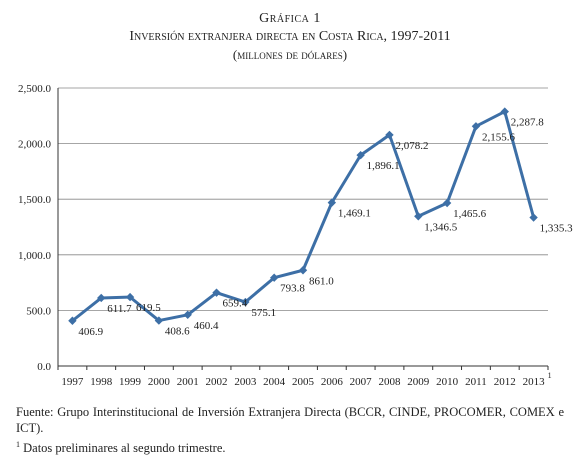  What do you see at coordinates (383, 166) in the screenshot?
I see `data-label: 1,896.1` at bounding box center [383, 166].